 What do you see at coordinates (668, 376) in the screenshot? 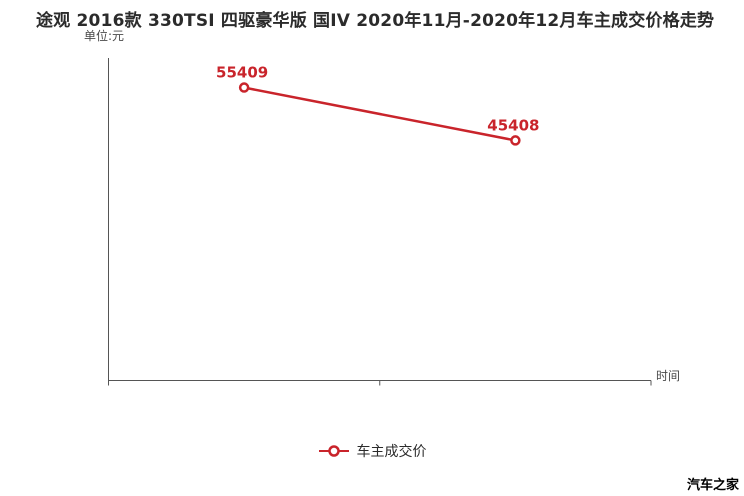
I see `x-axis-label: 时间` at bounding box center [668, 376].